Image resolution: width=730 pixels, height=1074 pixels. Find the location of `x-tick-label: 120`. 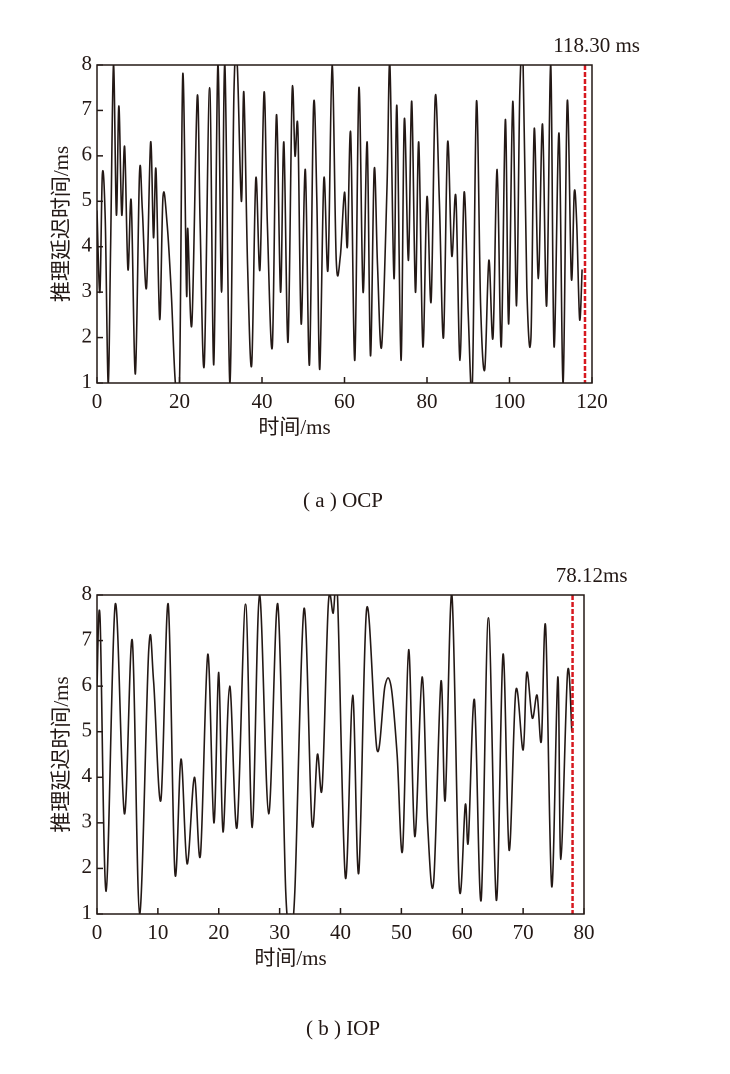

x-tick-label: 120 is located at coordinates (592, 401).